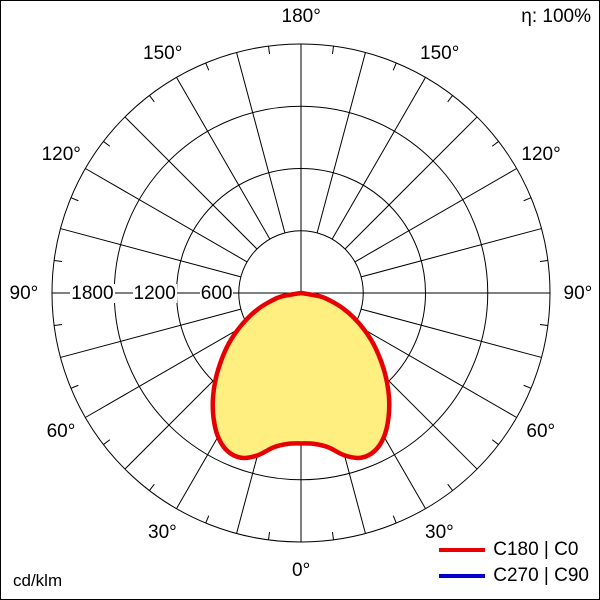  What do you see at coordinates (450, 487) in the screenshot?
I see `grid-minor-tick-37.5` at bounding box center [450, 487].